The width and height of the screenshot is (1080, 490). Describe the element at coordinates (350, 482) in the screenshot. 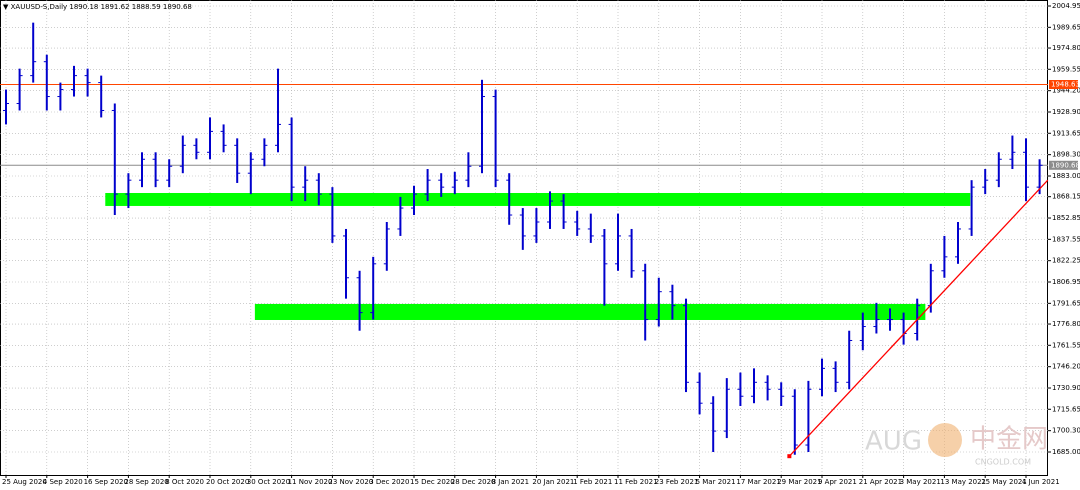

I see `x-tick-label: 23 Nov 2020` at that location.